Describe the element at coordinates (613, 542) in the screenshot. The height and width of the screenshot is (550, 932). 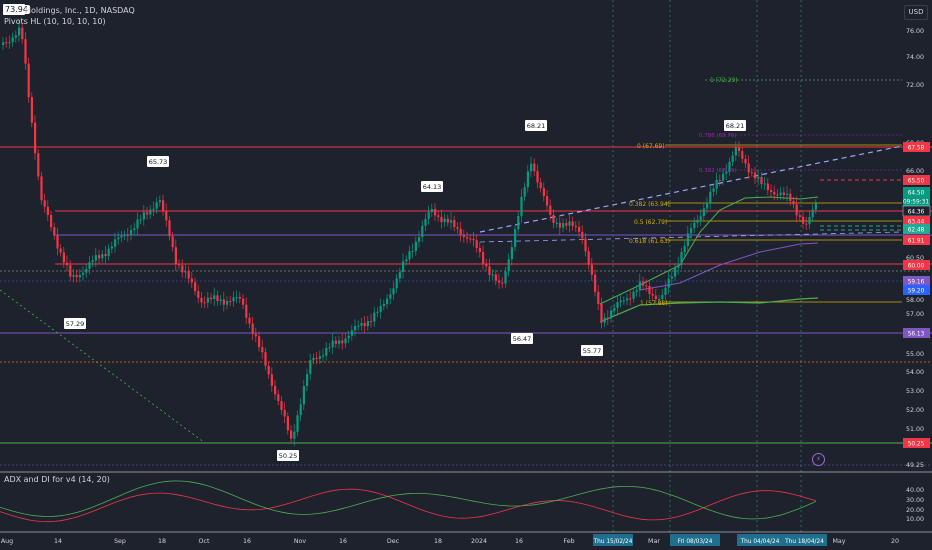
I see `time-highlight-text: Thu 15/02/24` at that location.